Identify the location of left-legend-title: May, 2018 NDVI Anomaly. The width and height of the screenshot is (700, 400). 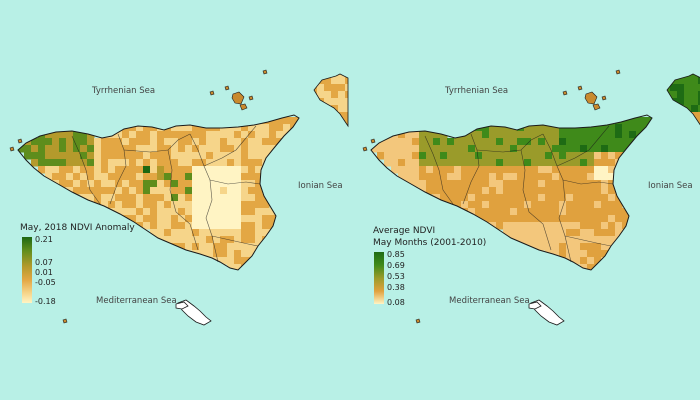
(77, 228).